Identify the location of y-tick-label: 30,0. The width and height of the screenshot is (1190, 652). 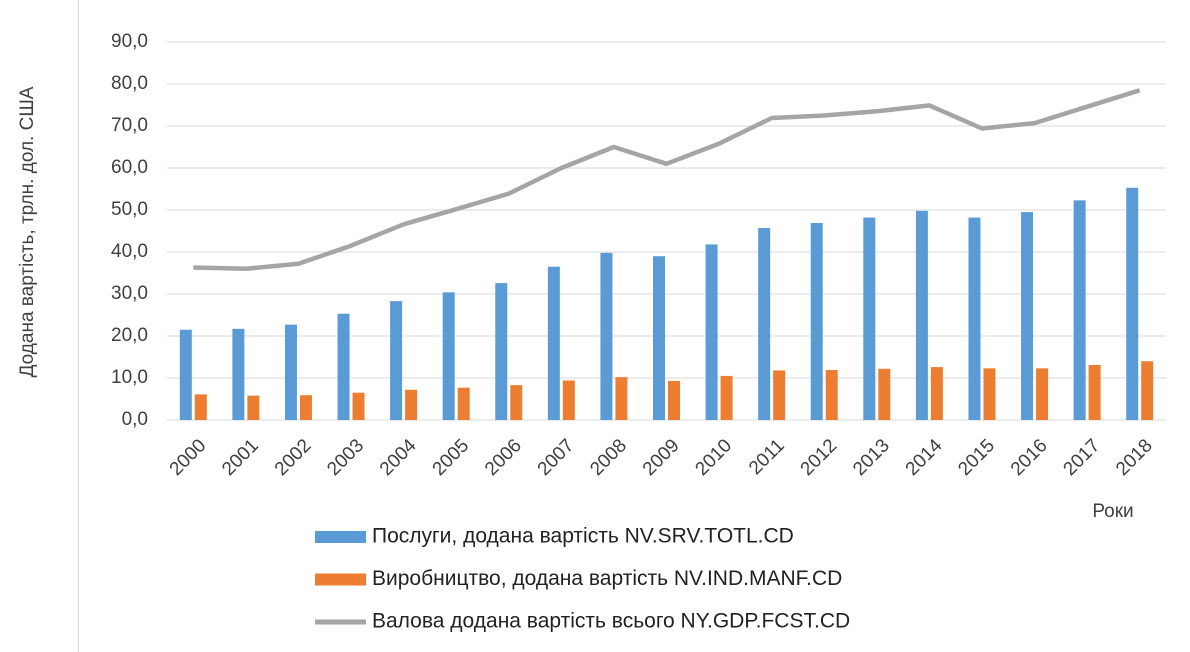
(129, 293).